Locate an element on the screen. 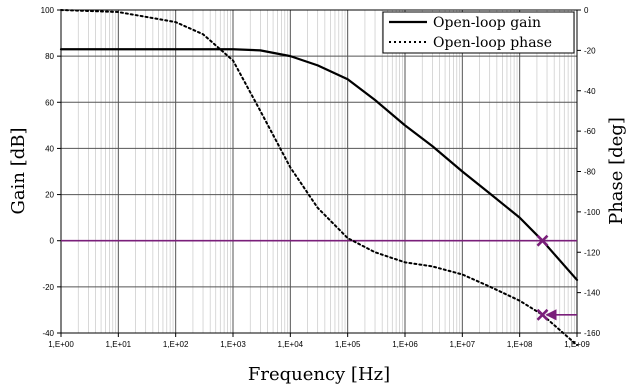 The width and height of the screenshot is (634, 387). x-tick-label: 1,E+05 is located at coordinates (348, 344).